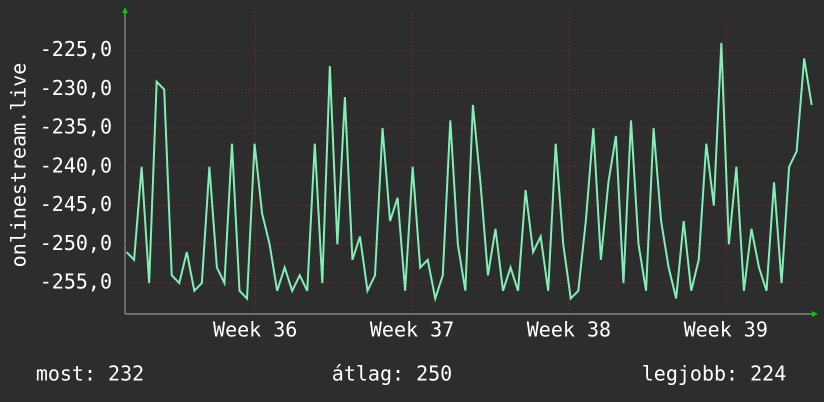 The height and width of the screenshot is (402, 824). What do you see at coordinates (76, 204) in the screenshot?
I see `y-tick-label: -245,0` at bounding box center [76, 204].